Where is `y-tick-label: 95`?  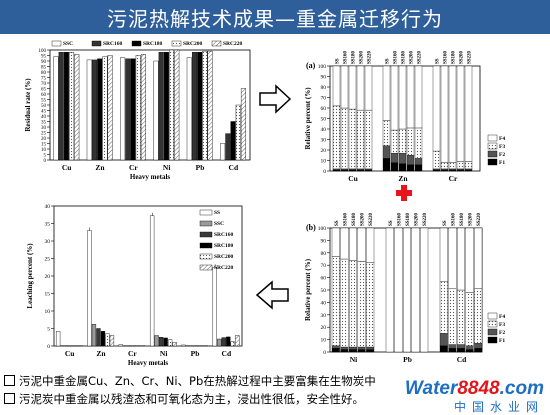
y-tick-label: 95 is located at coordinates (44, 57).